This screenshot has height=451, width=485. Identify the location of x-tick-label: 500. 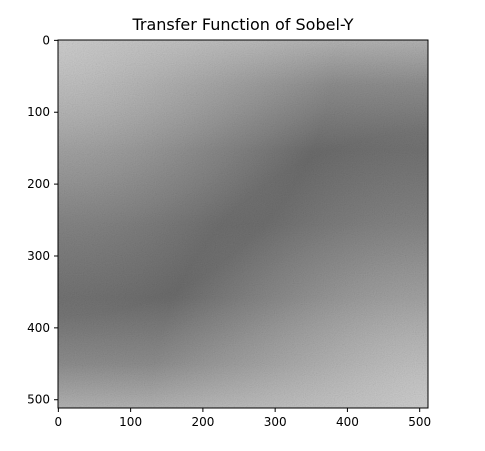
(419, 422).